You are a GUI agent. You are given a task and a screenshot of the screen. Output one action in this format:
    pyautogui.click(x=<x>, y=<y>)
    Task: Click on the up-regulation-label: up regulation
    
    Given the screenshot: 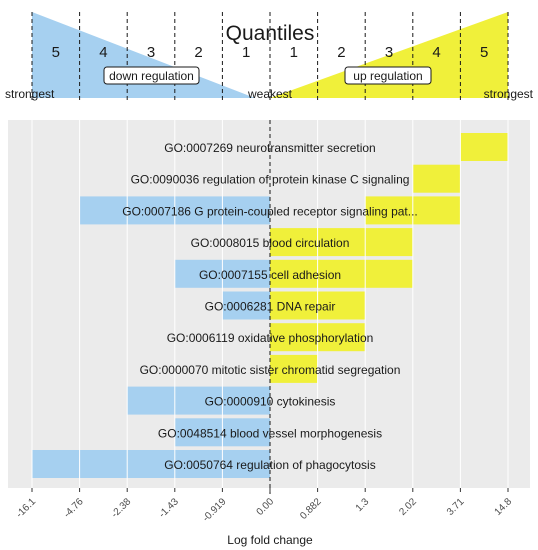 What is the action you would take?
    pyautogui.click(x=387, y=76)
    